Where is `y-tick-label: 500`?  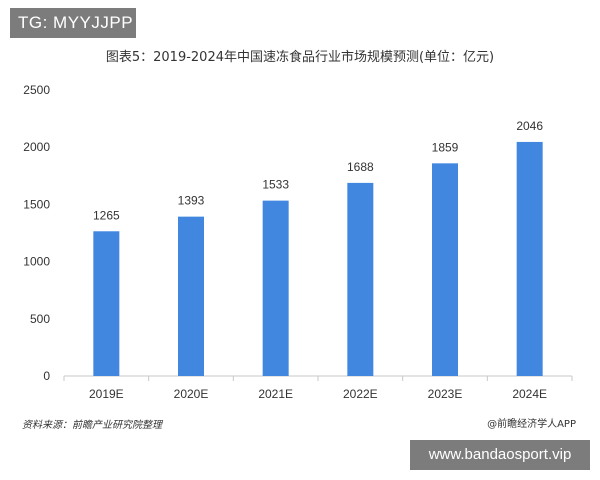
y-tick-label: 500 is located at coordinates (40, 319).